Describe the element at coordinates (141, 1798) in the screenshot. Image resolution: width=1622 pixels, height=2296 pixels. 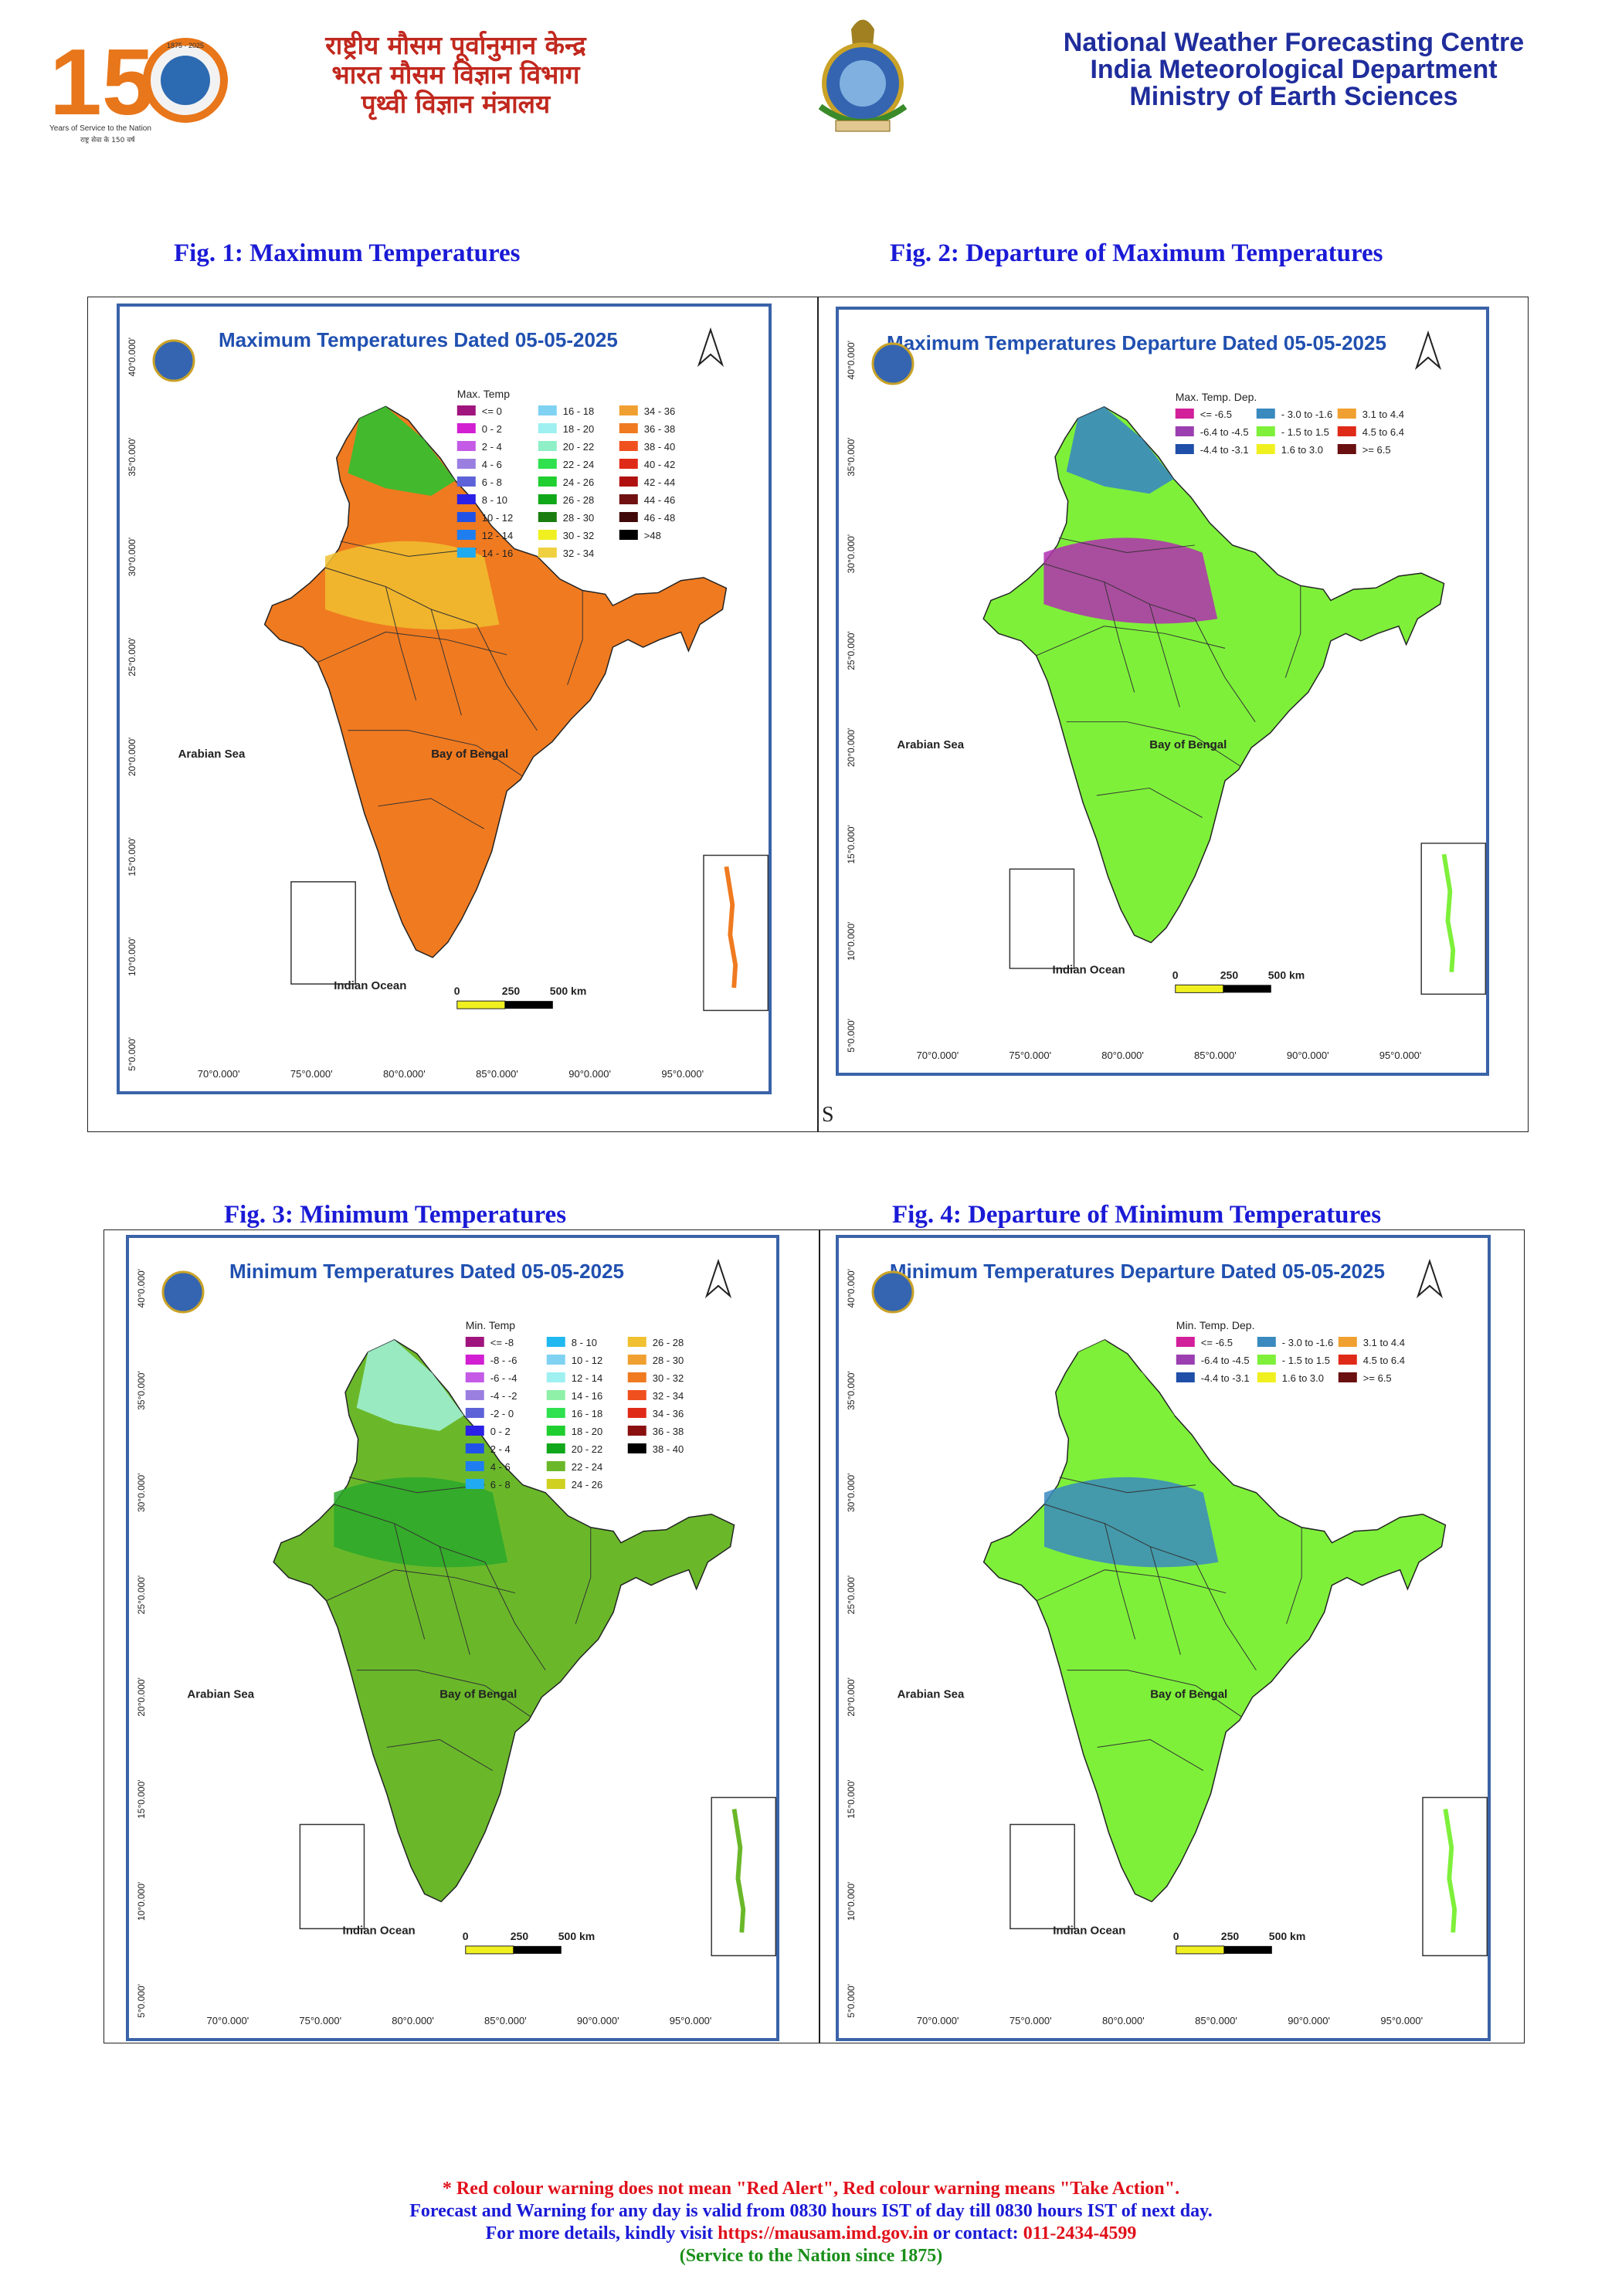
I see `latitude-tick-label: 15°0.000'` at that location.